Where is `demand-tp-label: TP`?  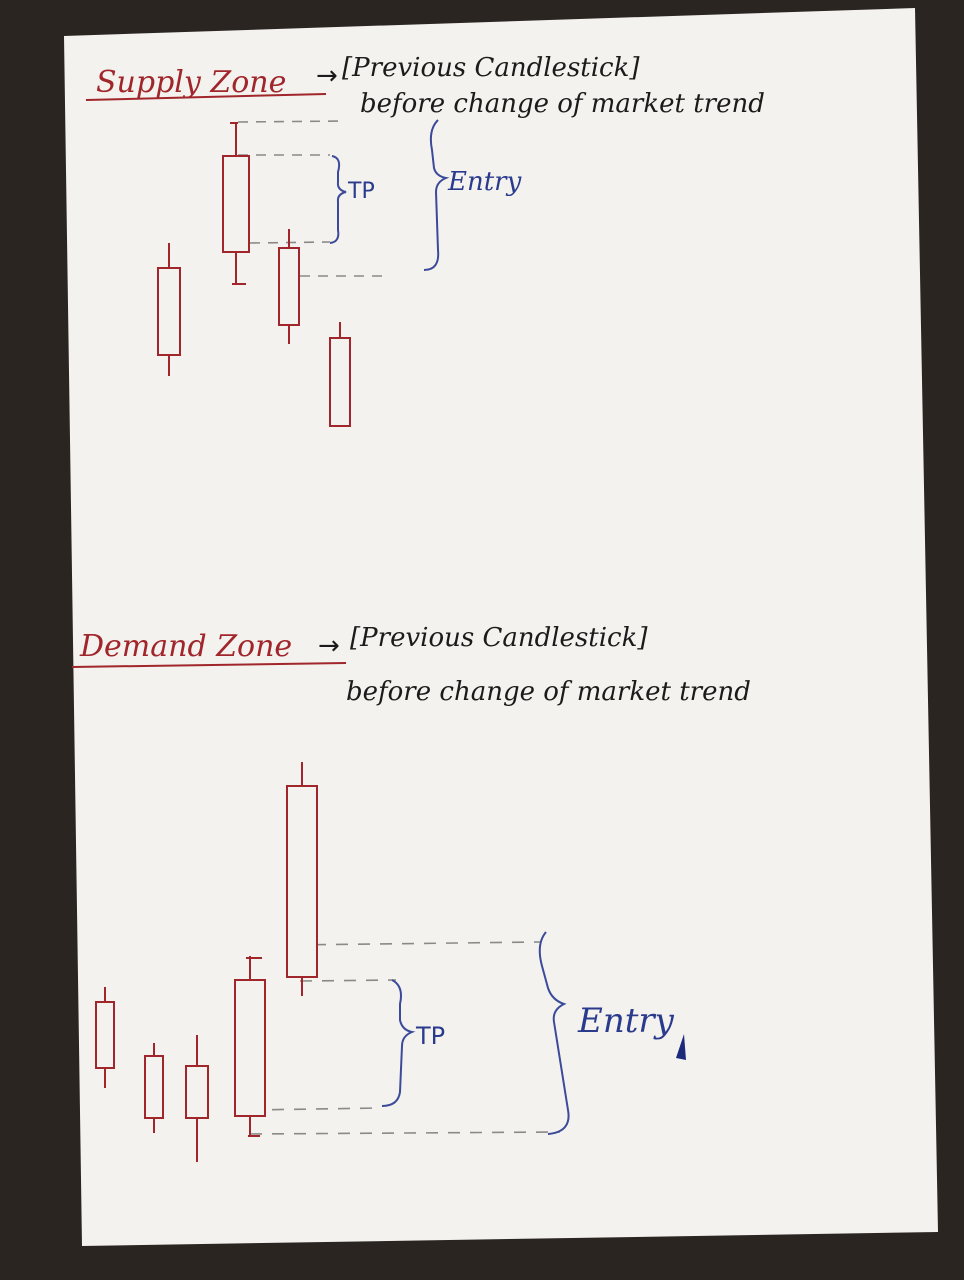
demand-tp-label: TP is located at coordinates (430, 1036).